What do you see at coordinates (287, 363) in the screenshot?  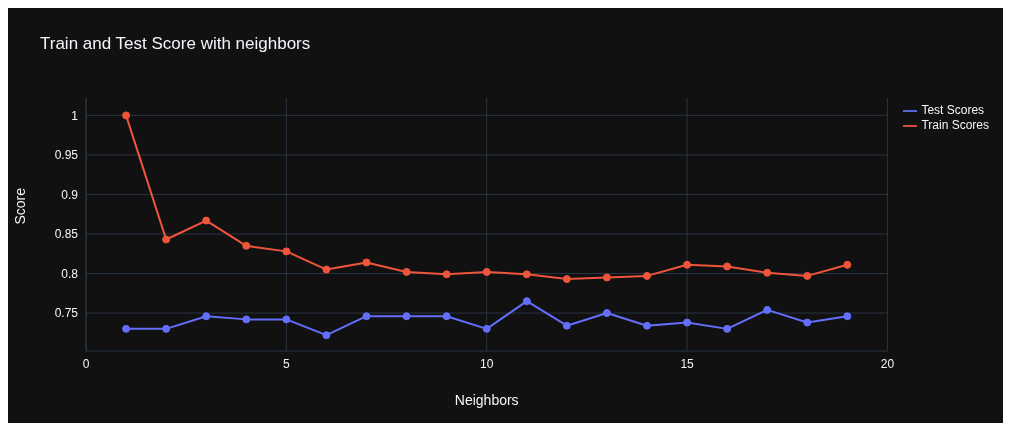 I see `x-tick-label: 5` at bounding box center [287, 363].